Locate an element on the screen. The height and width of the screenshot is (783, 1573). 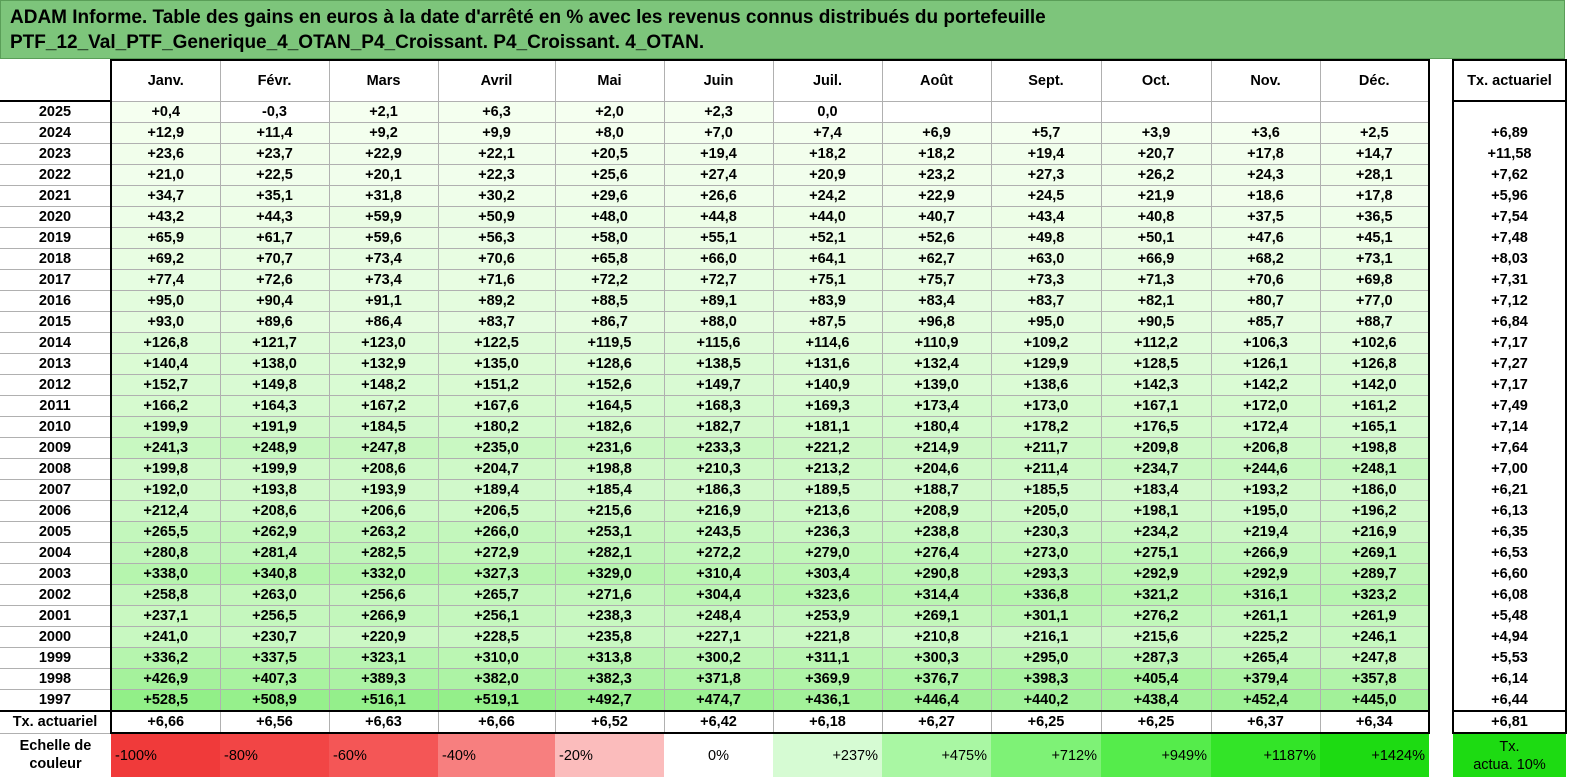
value-cell: +314,4 is located at coordinates (936, 595).